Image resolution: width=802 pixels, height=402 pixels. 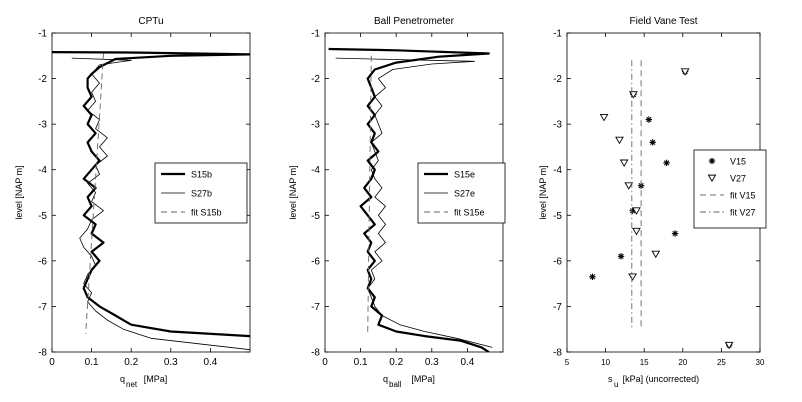 I want to click on x-tick-label: 20, so click(x=682, y=362).